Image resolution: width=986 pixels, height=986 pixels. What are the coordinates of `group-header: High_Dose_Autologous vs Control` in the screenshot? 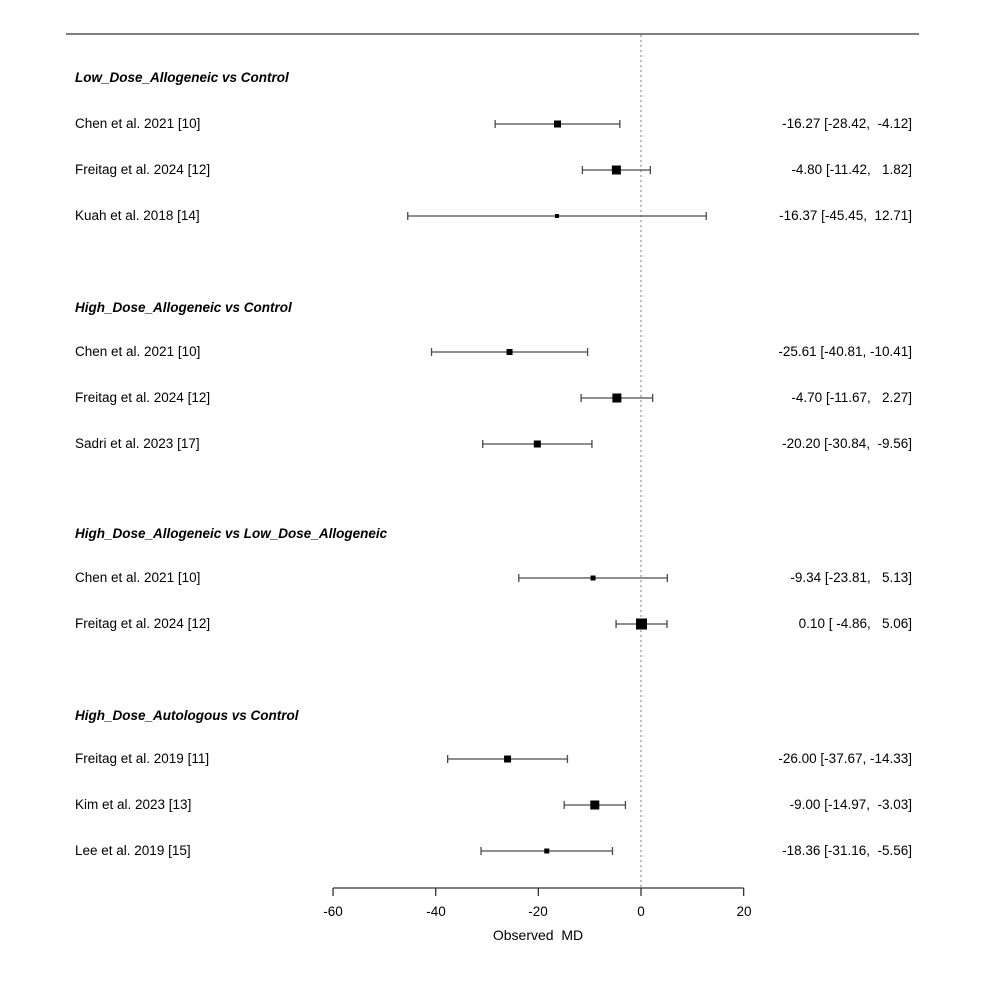 It's located at (187, 715).